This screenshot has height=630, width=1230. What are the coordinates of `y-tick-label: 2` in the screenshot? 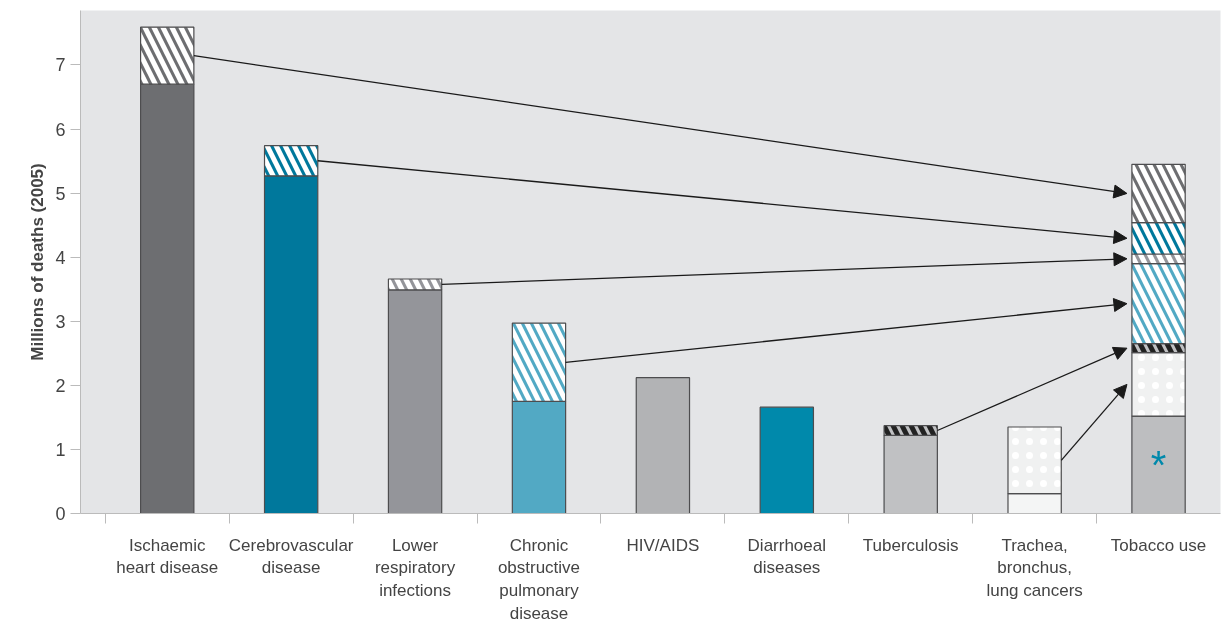 It's located at (60, 385).